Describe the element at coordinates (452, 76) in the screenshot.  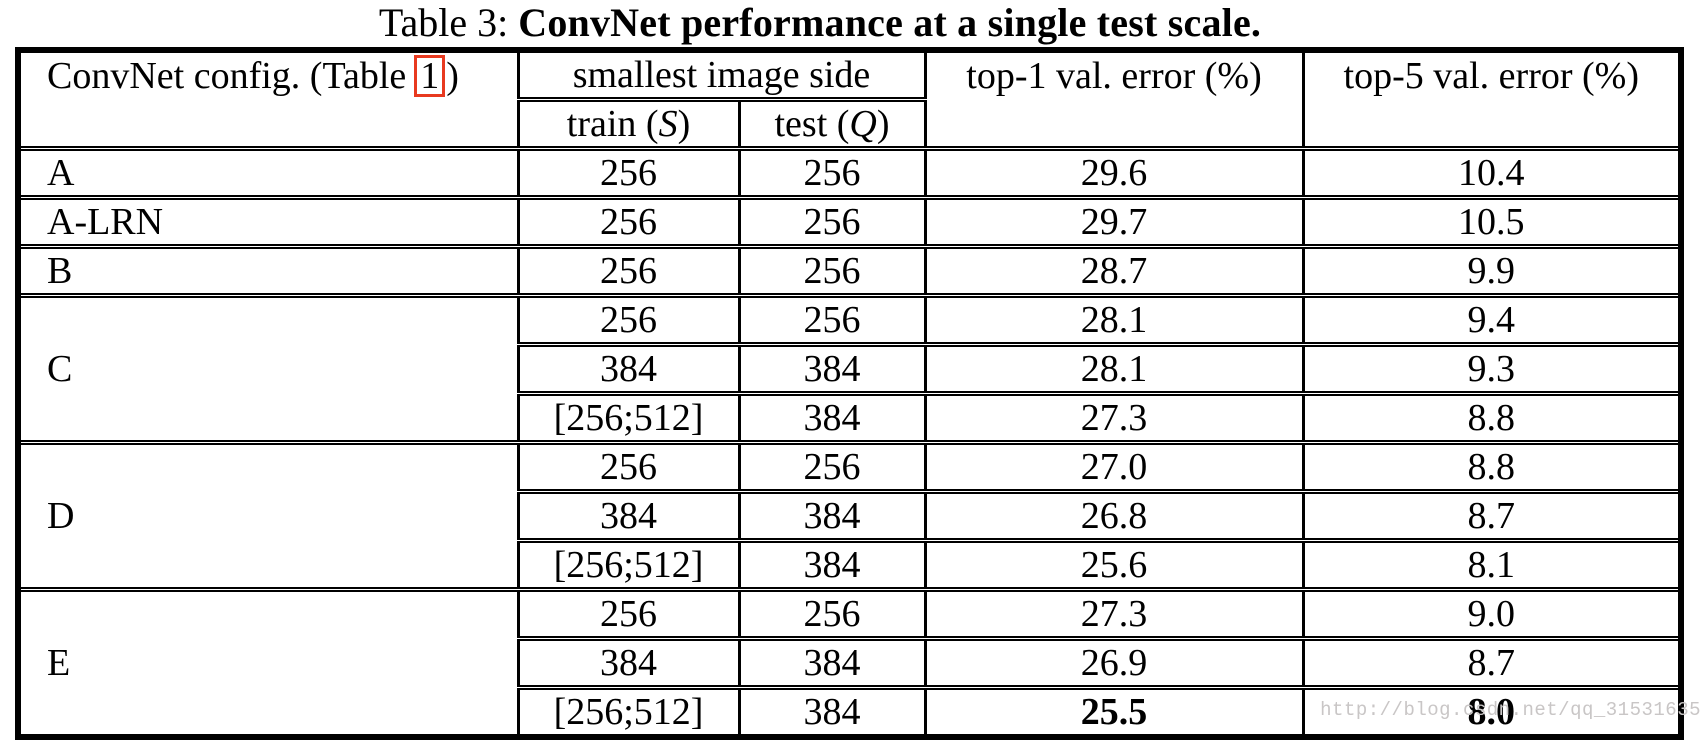
I see `config-header-close: )` at that location.